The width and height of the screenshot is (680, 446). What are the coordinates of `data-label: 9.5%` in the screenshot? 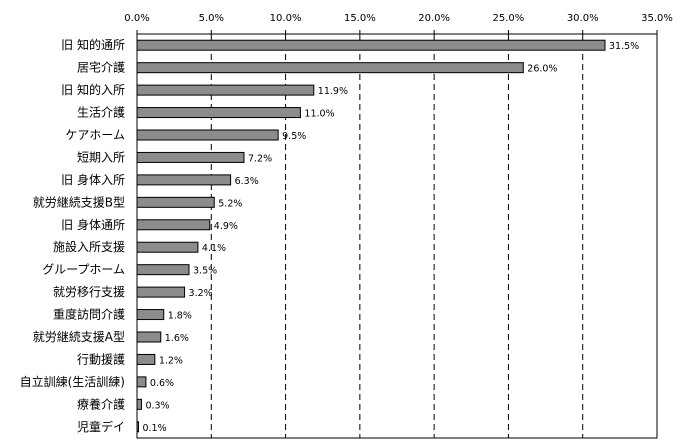 It's located at (294, 136).